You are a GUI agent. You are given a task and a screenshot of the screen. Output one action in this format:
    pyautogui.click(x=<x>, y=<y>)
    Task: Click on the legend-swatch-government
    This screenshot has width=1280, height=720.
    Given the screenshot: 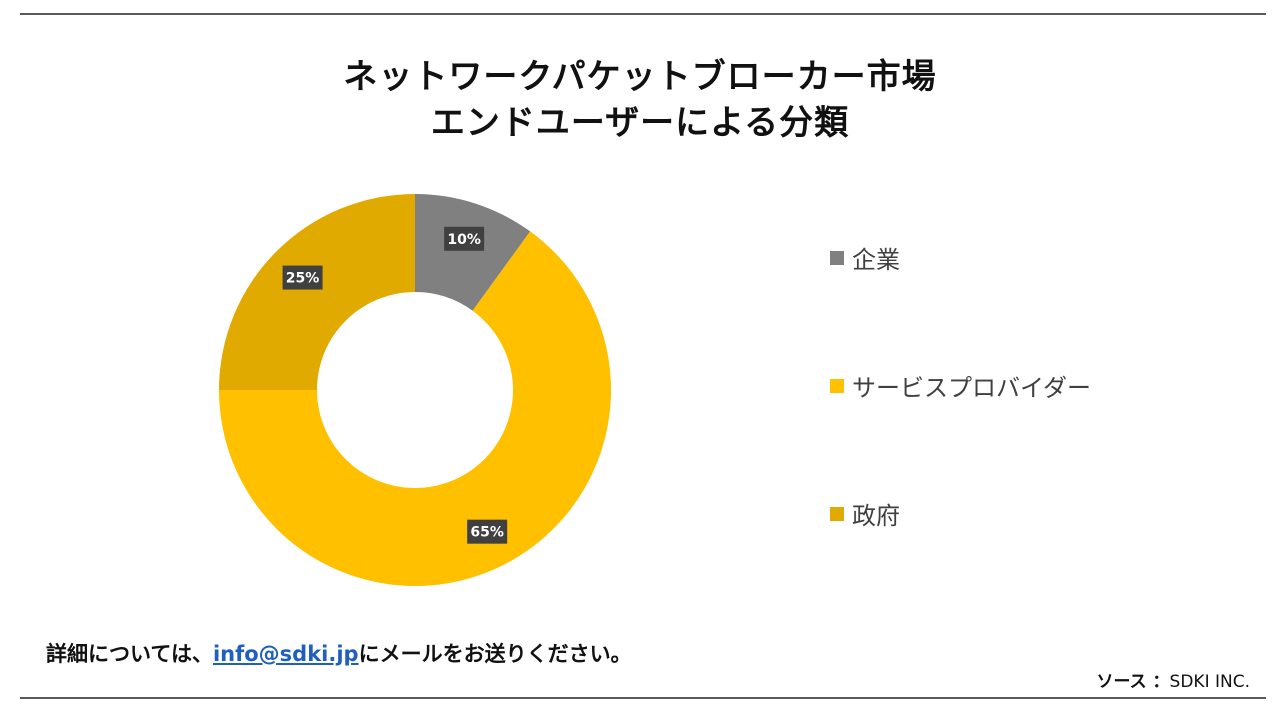 What is the action you would take?
    pyautogui.click(x=837, y=513)
    